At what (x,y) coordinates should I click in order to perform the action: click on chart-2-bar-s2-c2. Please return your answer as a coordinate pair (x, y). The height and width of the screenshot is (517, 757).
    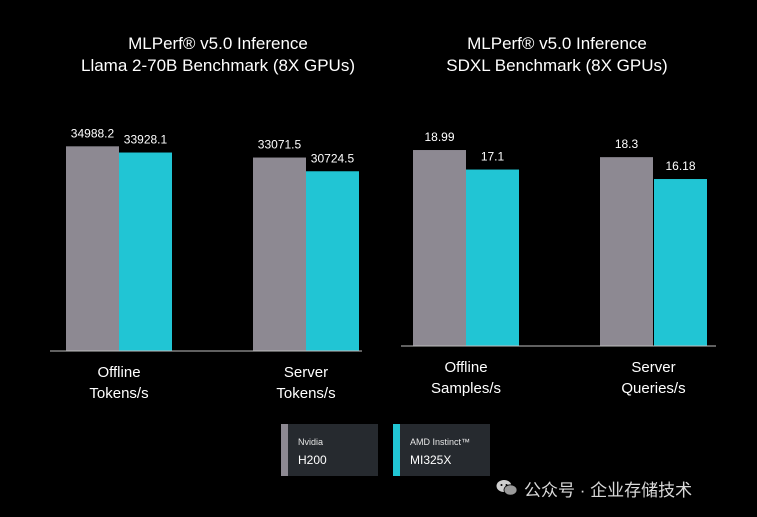
    Looking at the image, I should click on (680, 262).